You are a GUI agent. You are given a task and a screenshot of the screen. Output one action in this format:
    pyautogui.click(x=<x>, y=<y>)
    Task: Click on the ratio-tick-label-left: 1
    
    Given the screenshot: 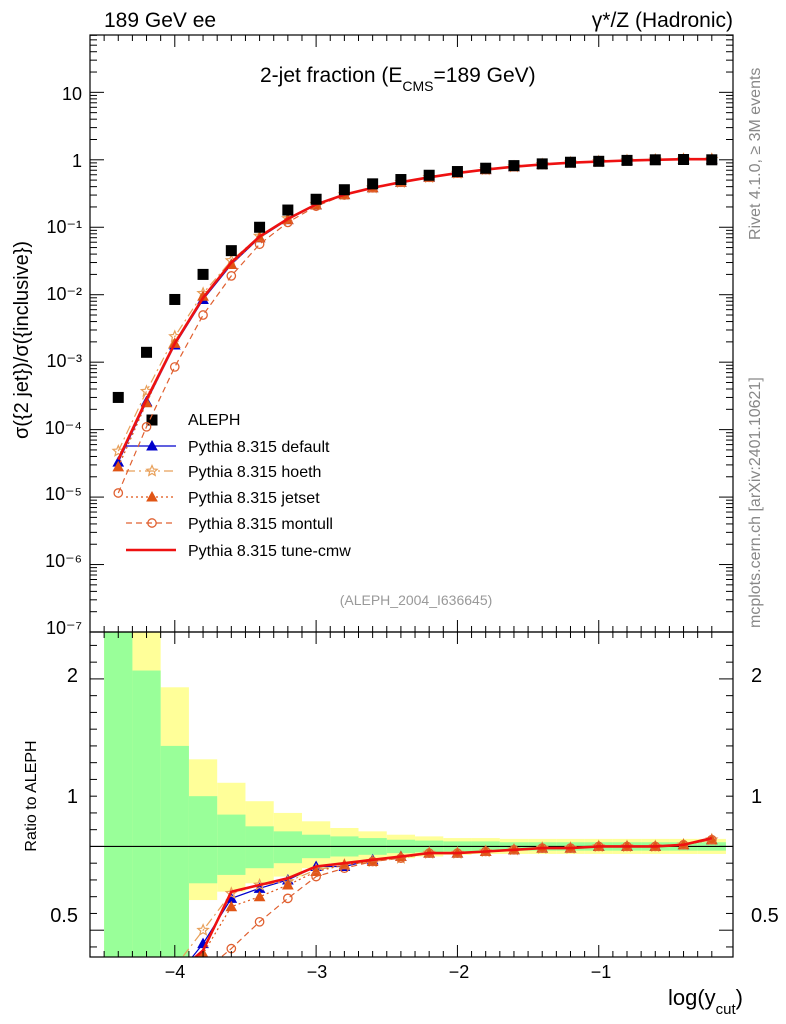 What is the action you would take?
    pyautogui.click(x=72, y=797)
    